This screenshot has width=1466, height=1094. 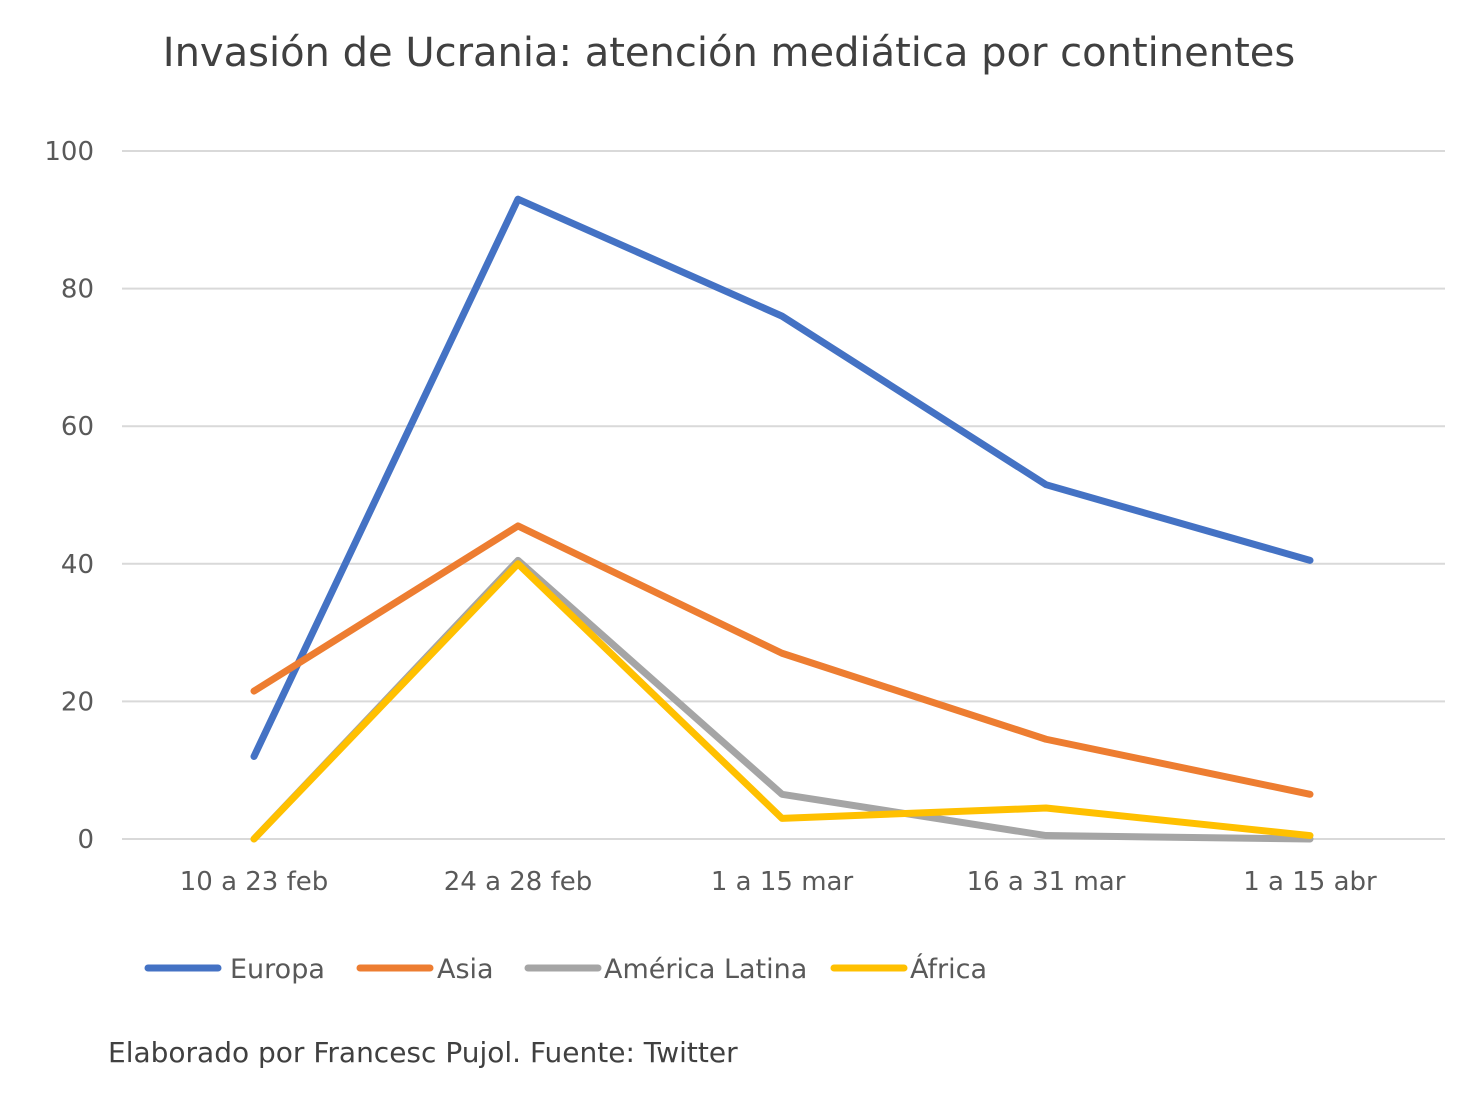 What do you see at coordinates (1046, 882) in the screenshot?
I see `x-tick-label: 16 a 31 mar` at bounding box center [1046, 882].